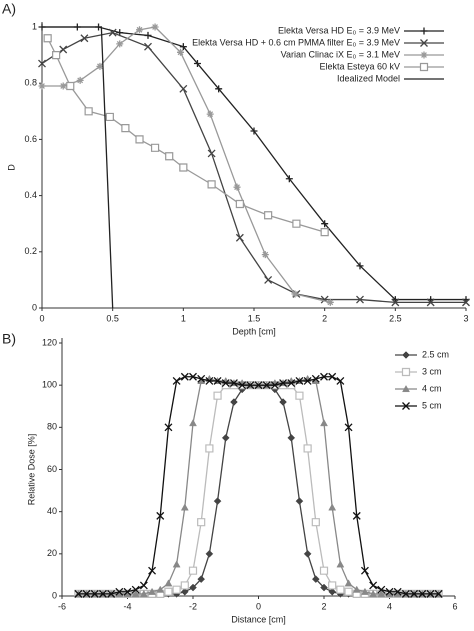 Image resolution: width=474 pixels, height=631 pixels. What do you see at coordinates (78, 167) in the screenshot?
I see `series-line` at bounding box center [78, 167].